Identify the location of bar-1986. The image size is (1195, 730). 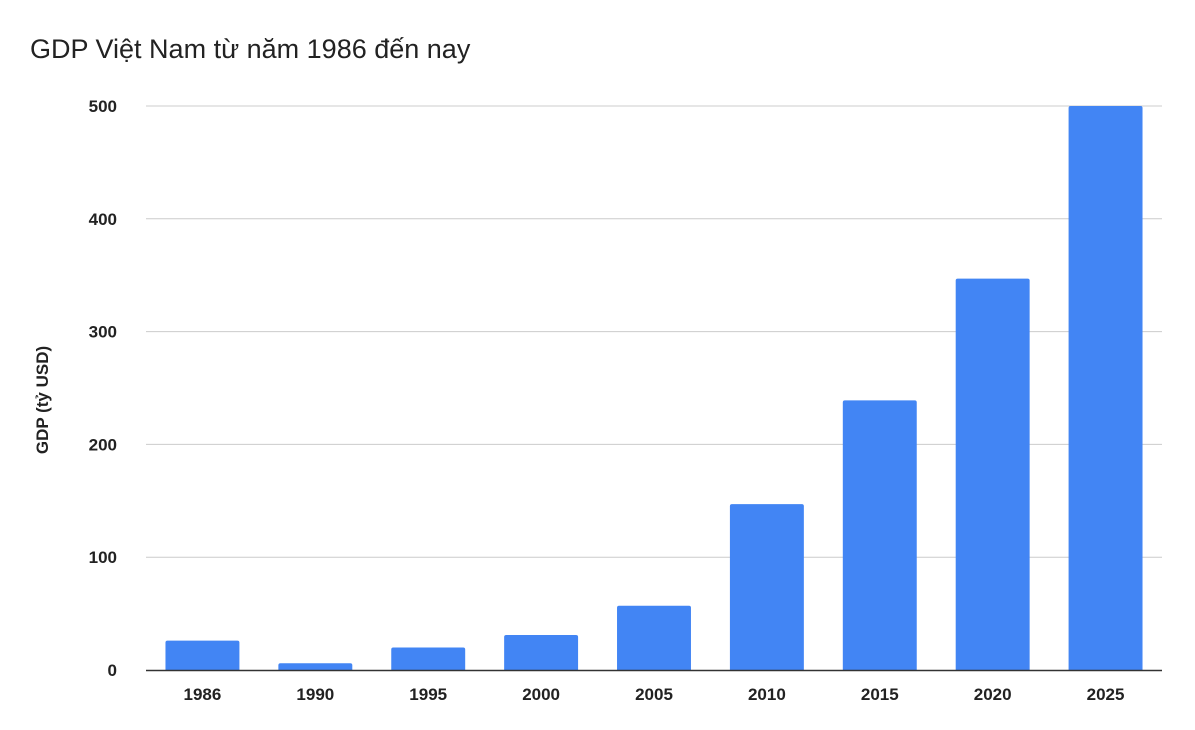
(202, 655).